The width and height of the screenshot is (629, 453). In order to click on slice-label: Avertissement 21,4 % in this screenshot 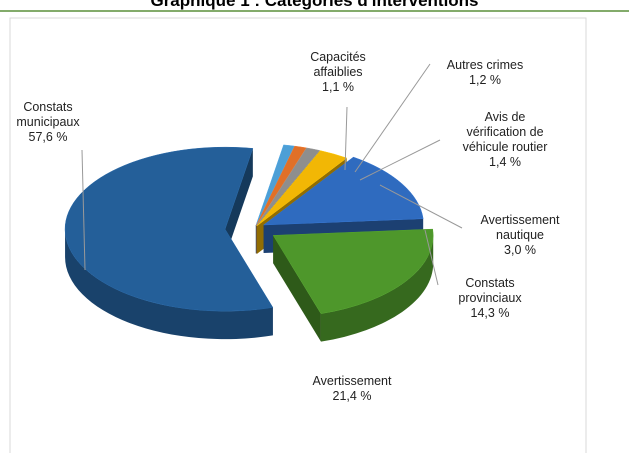, I will do `click(352, 389)`.